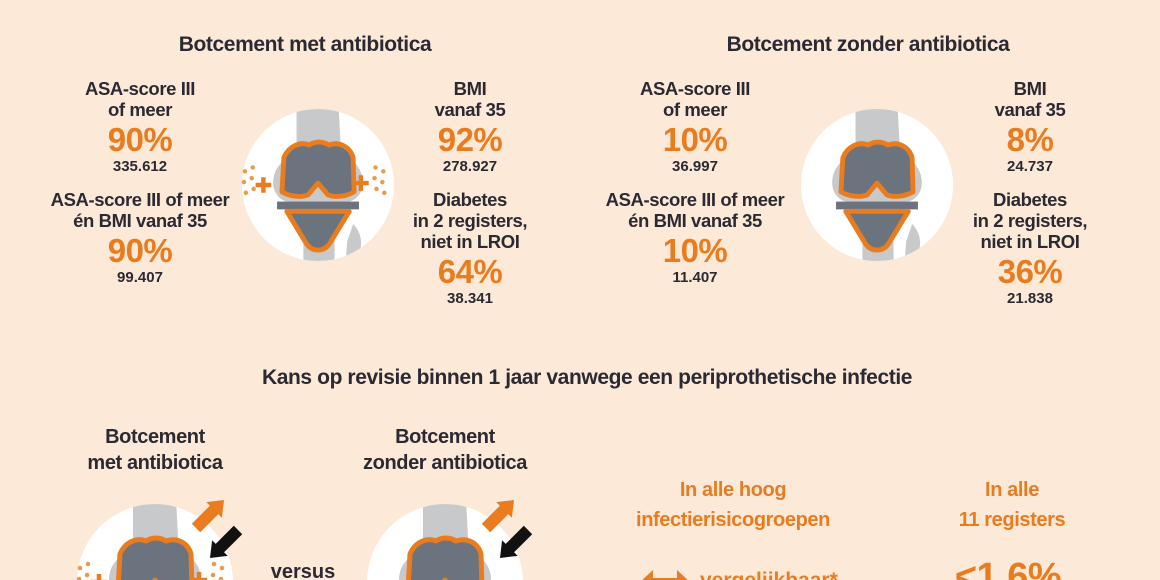  I want to click on result-comparable: vergelijkbaar*, so click(769, 574).